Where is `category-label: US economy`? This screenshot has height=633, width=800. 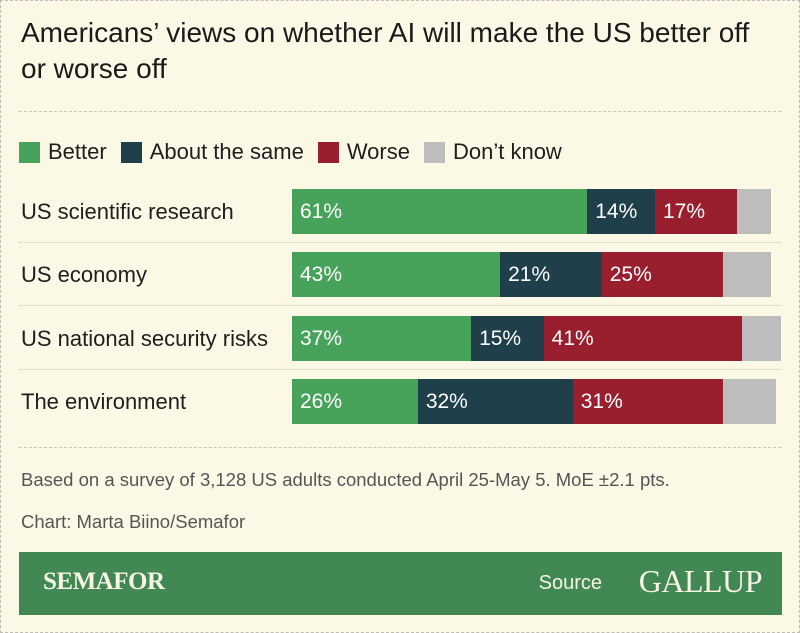
category-label: US economy is located at coordinates (84, 274).